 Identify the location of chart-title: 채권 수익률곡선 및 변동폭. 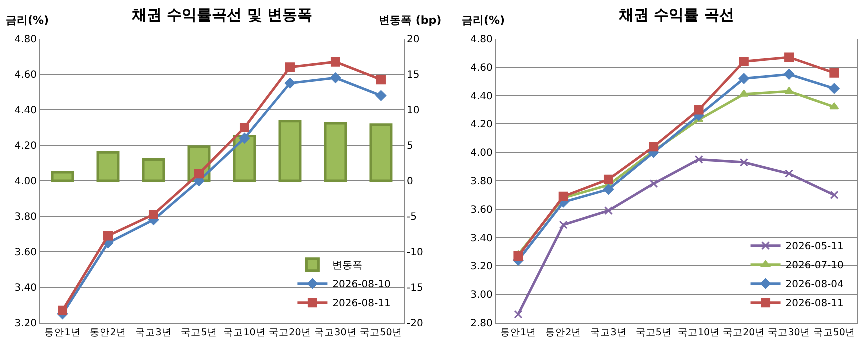
(222, 15).